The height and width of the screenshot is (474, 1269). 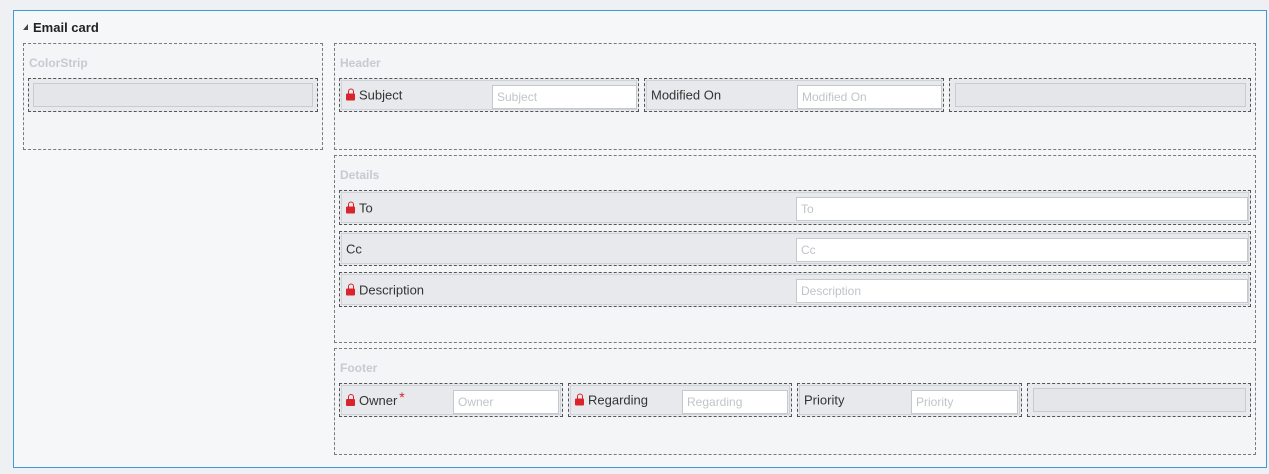 I want to click on field-inner: Owner *, so click(x=451, y=400).